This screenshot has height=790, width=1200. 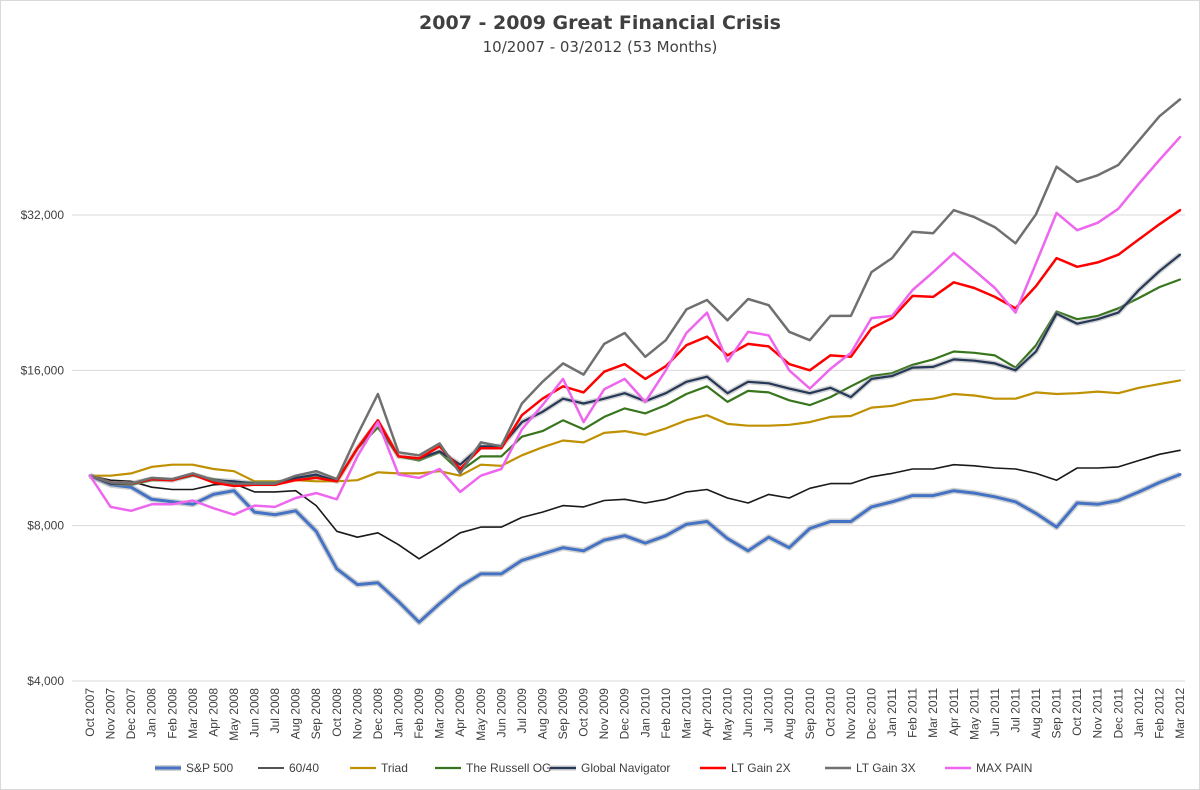 What do you see at coordinates (45, 681) in the screenshot?
I see `y-tick-label: $4,000` at bounding box center [45, 681].